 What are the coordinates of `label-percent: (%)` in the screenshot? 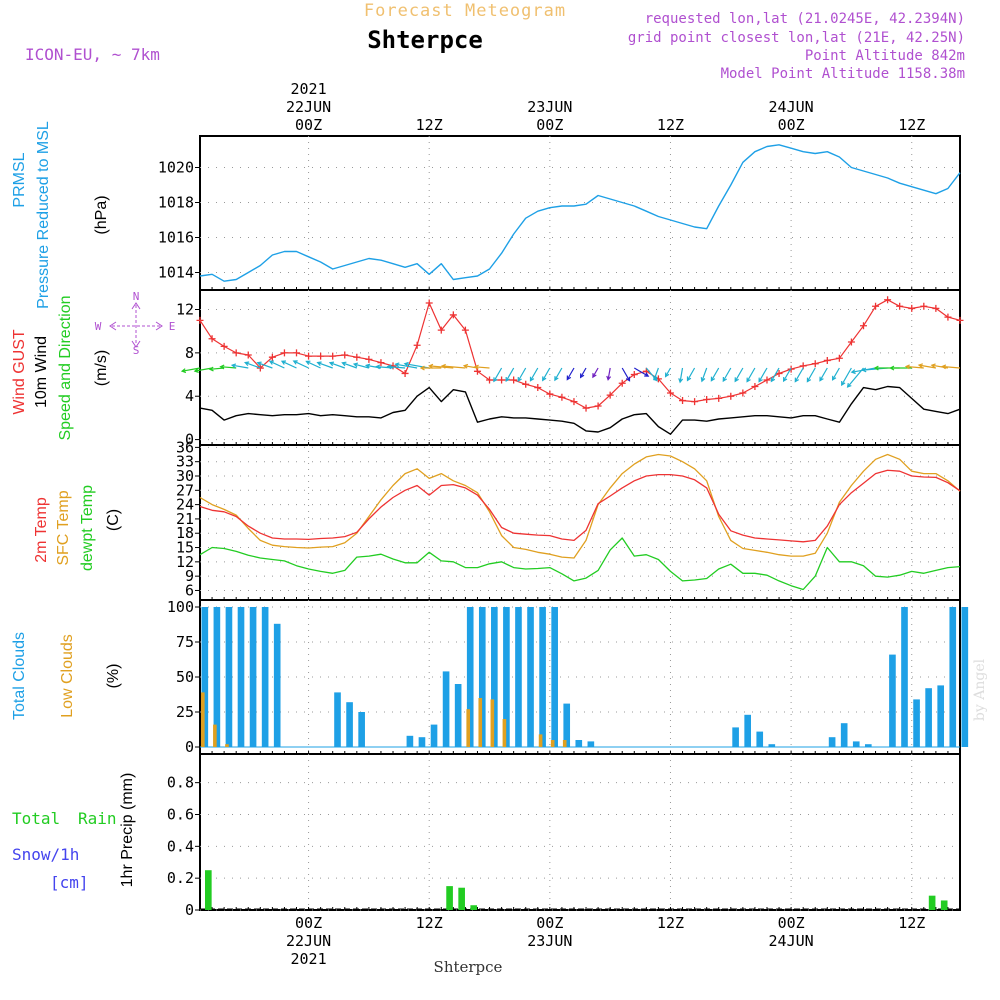 It's located at (113, 676).